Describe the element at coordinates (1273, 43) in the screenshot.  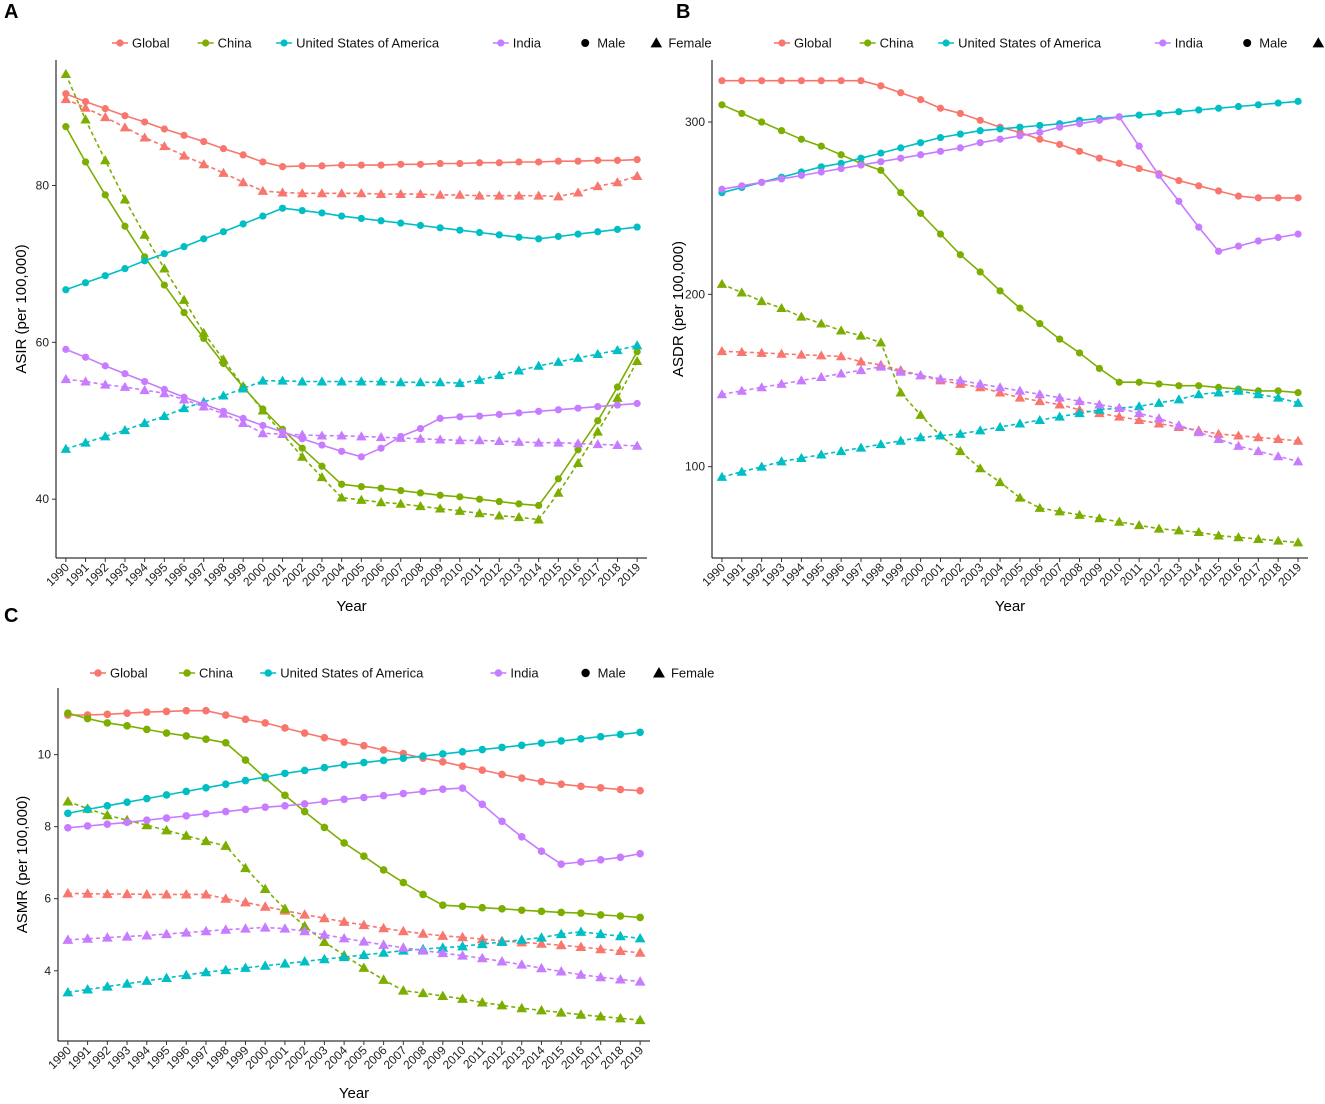
I see `legend-label-male: Male` at that location.